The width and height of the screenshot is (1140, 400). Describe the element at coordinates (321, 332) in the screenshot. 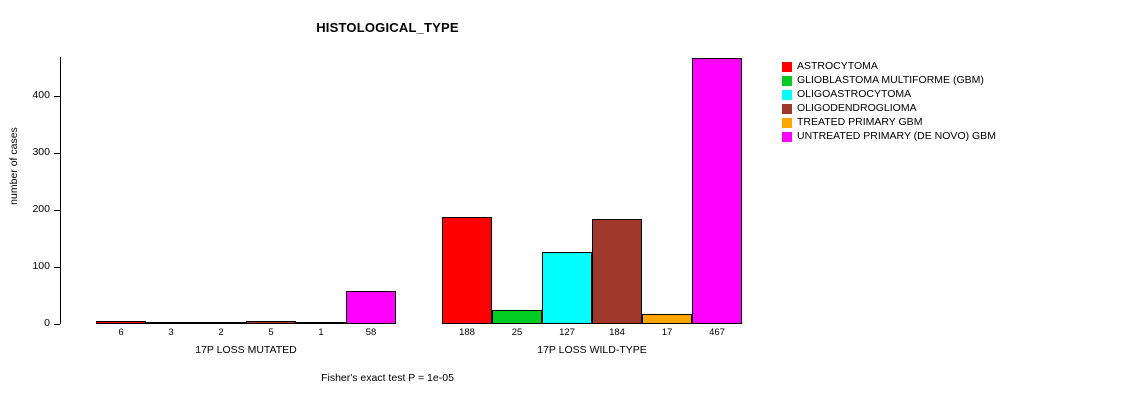

I see `bar-count-label: 1` at that location.